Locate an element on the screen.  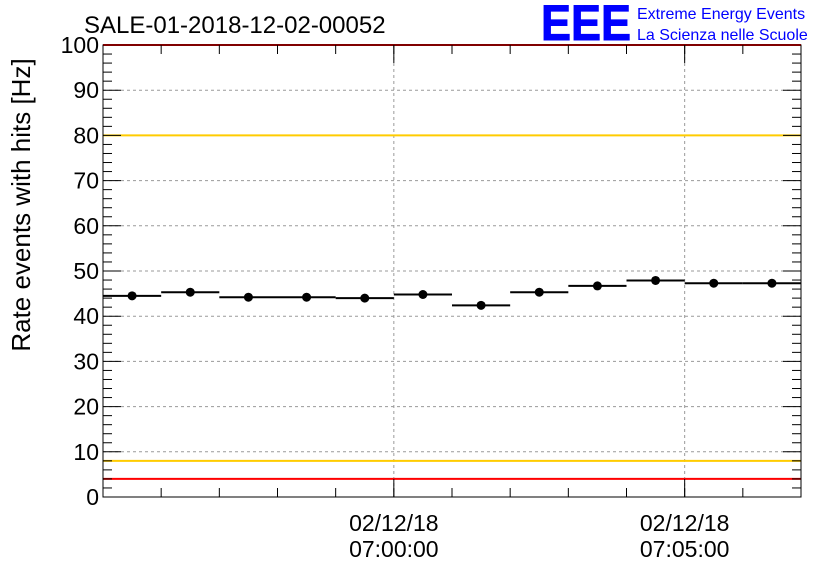
data-series is located at coordinates (452, 292).